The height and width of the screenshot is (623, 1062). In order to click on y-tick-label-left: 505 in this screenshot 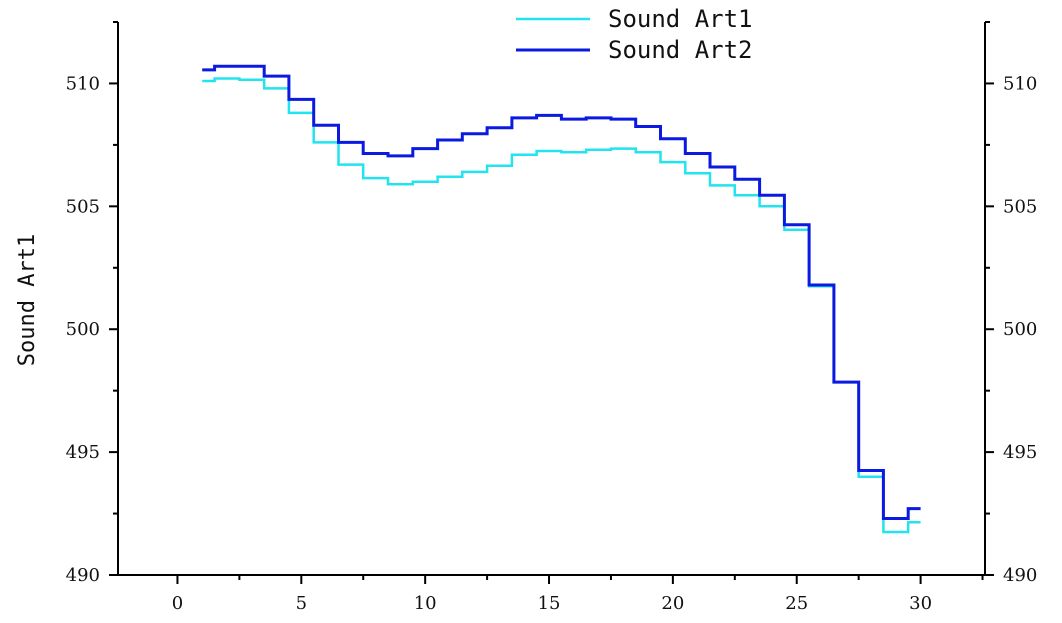, I will do `click(83, 206)`.